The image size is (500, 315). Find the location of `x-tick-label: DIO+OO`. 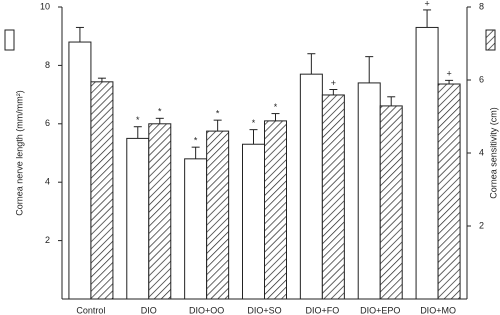

x-tick-label: DIO+OO is located at coordinates (206, 310).